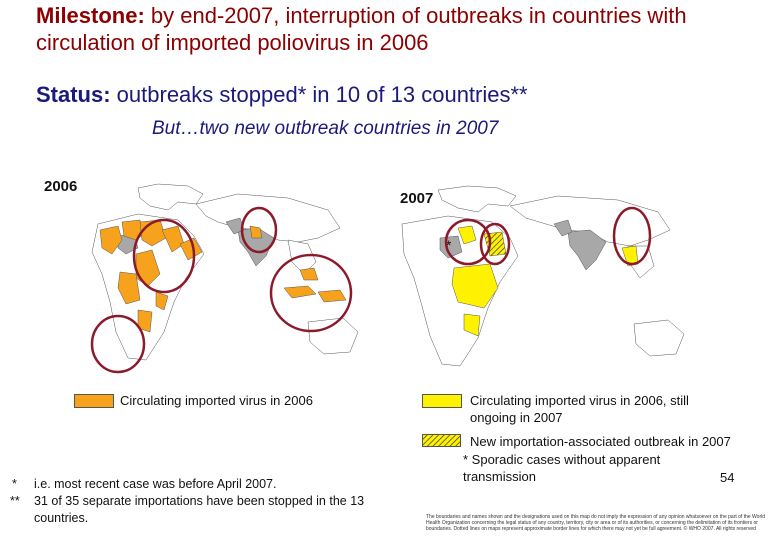 The height and width of the screenshot is (540, 780). Describe the element at coordinates (563, 228) in the screenshot. I see `endemic-pakistan-2007` at that location.